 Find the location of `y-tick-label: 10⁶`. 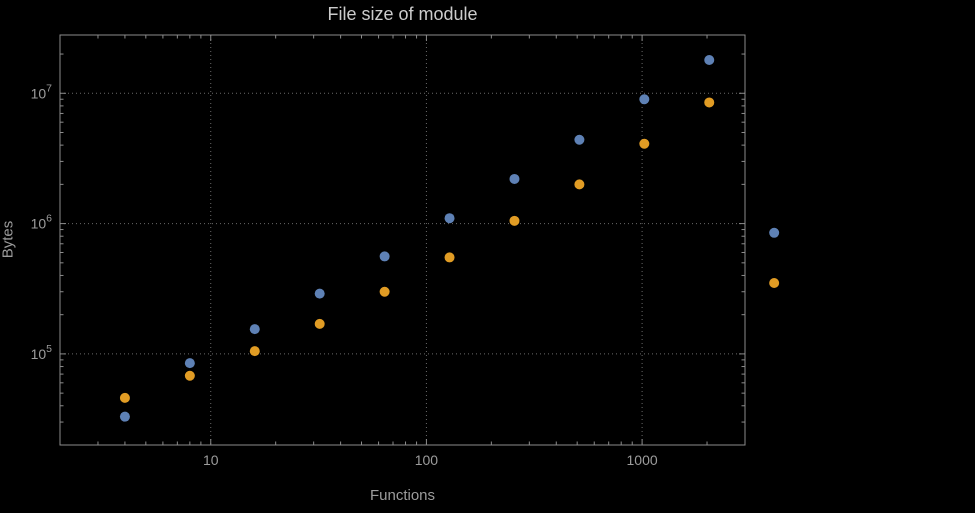

y-tick-label: 10⁶ is located at coordinates (42, 222).